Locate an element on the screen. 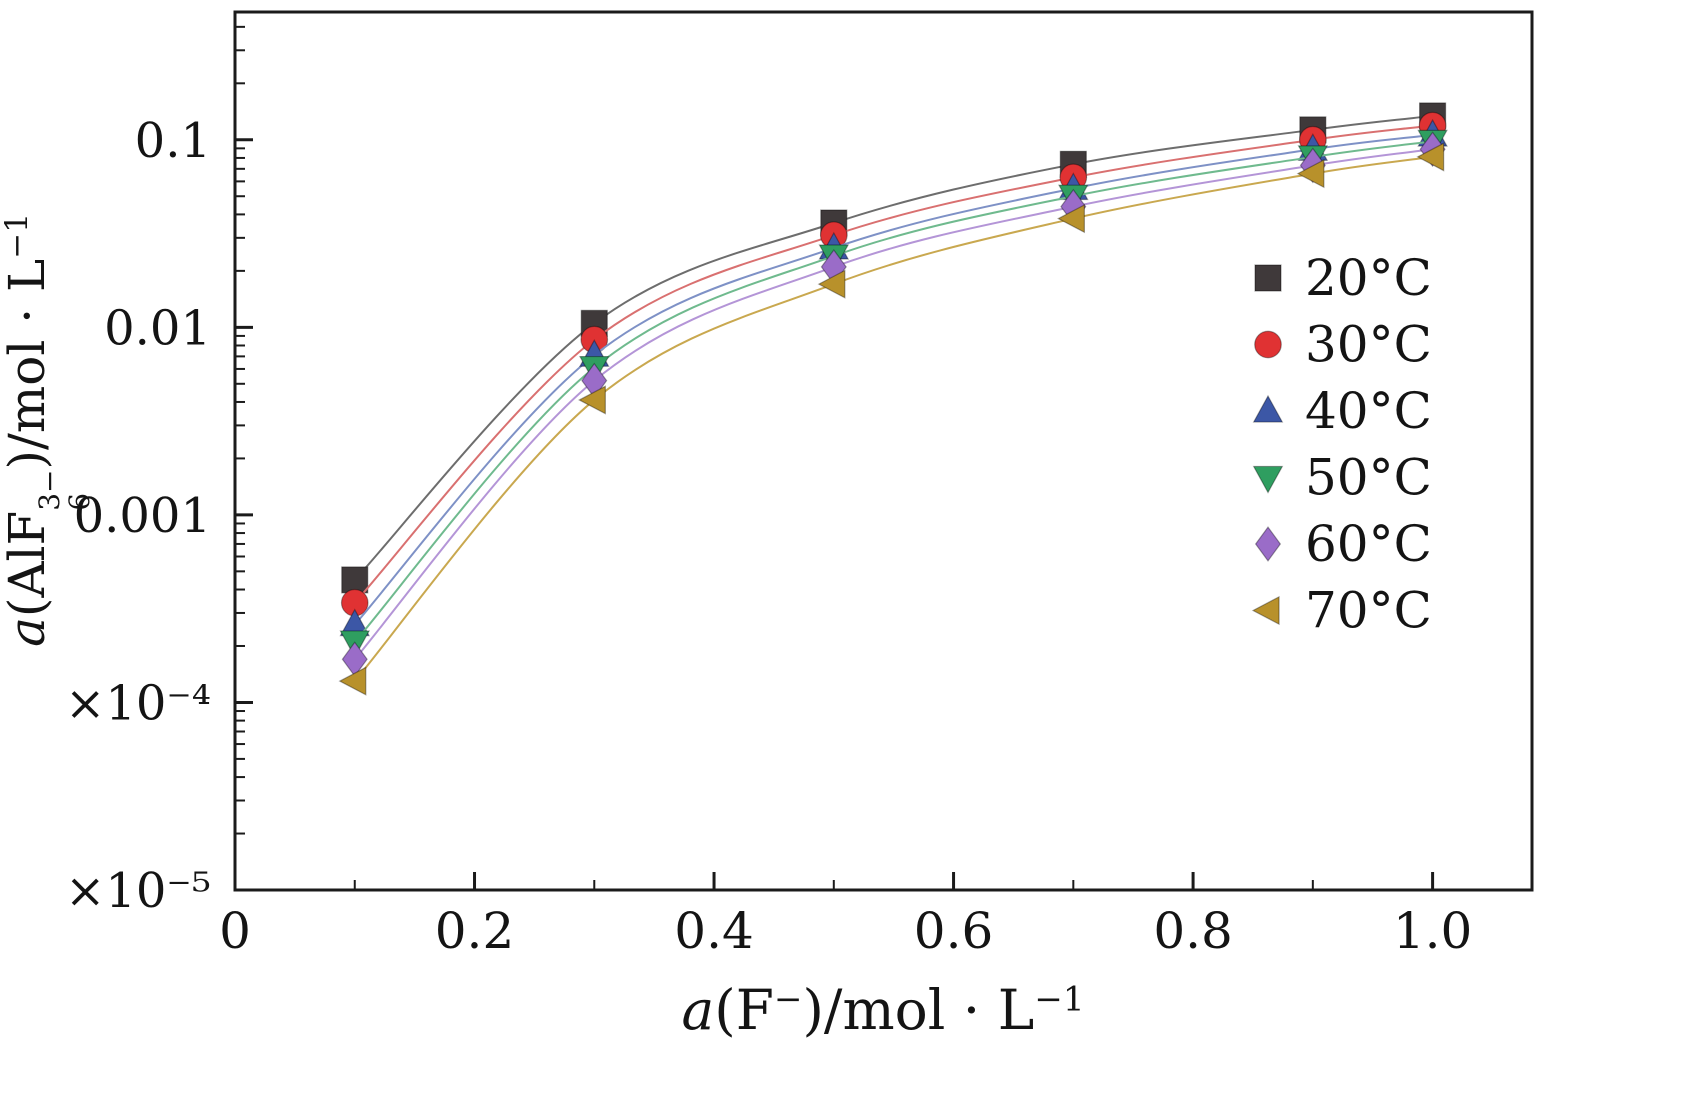  x-axis-label: a(F−)/mol · L−1 is located at coordinates (882, 1010).